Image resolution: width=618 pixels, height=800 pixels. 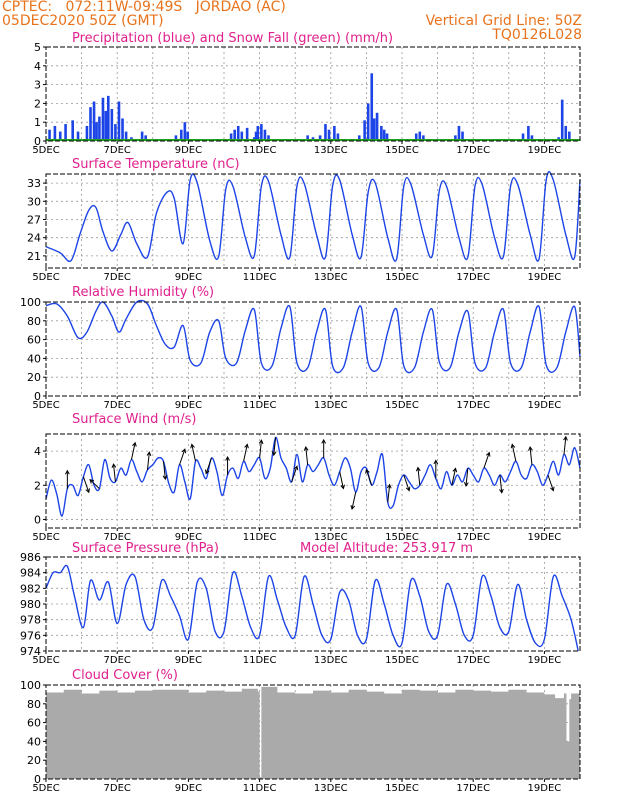 I want to click on y-tick-label: 33, so click(x=34, y=183).